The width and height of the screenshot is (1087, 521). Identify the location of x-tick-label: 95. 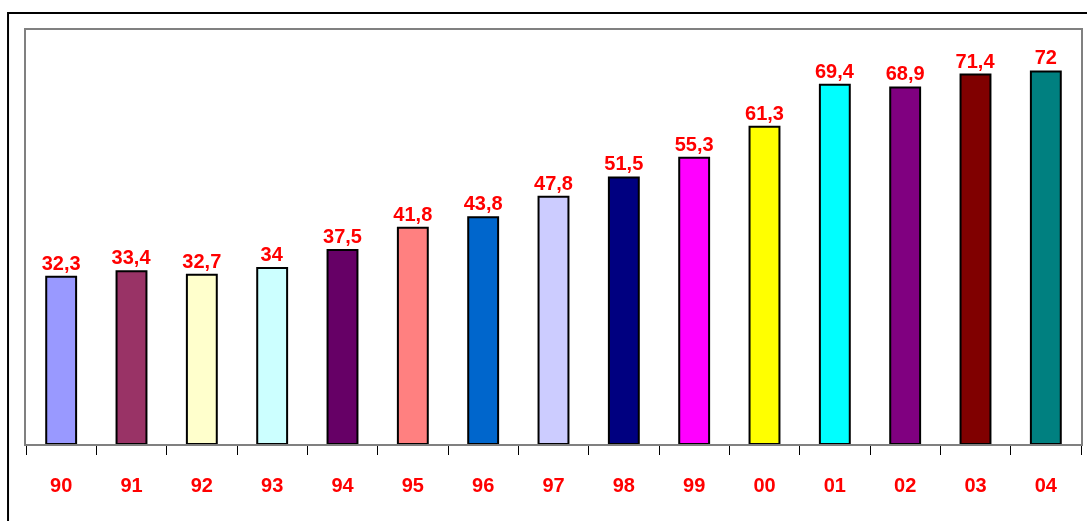
(412, 485).